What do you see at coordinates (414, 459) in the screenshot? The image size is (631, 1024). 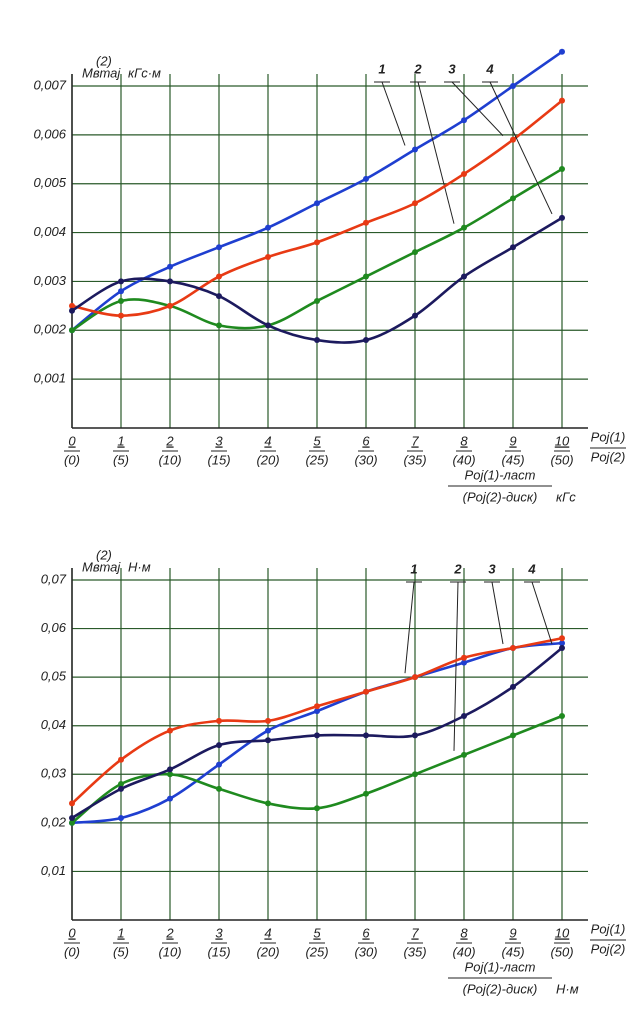 I see `x2-tick-label: (35)` at bounding box center [414, 459].